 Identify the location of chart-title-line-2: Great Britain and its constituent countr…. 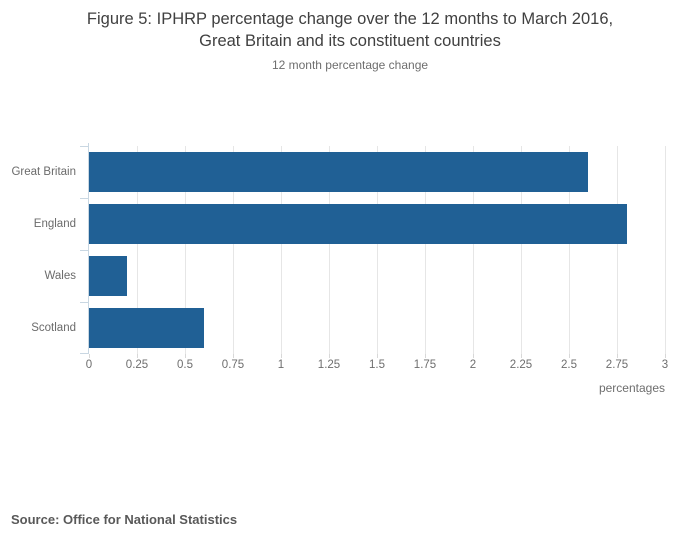
(350, 41).